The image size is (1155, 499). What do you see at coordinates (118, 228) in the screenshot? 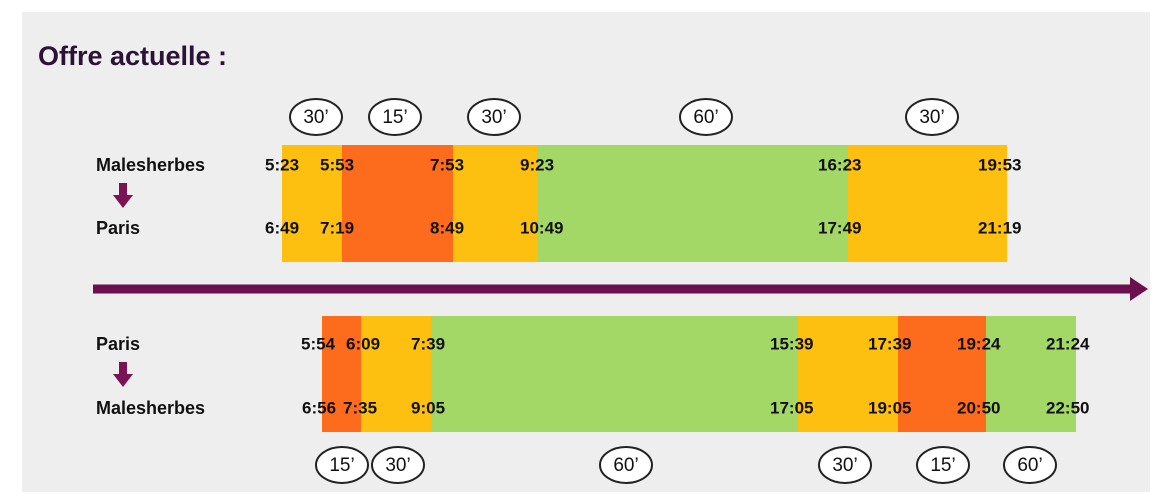
I see `station-to: Paris` at bounding box center [118, 228].